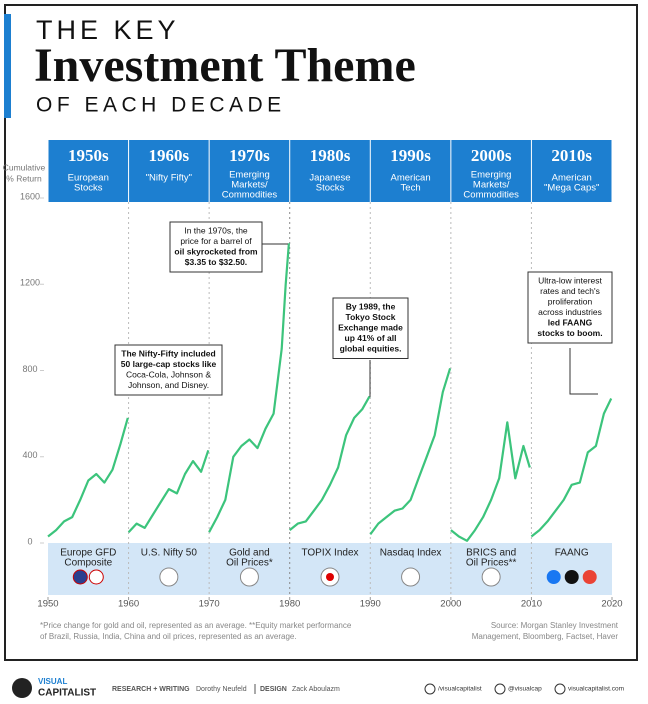 This screenshot has height=704, width=648. Describe the element at coordinates (7, 66) in the screenshot. I see `accent-bar` at that location.